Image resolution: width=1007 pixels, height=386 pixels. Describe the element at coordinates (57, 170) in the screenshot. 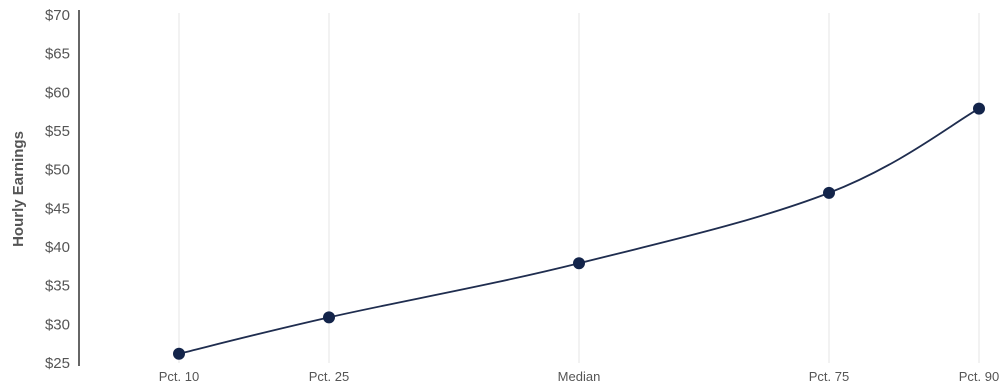

I see `y-tick-label: $50` at that location.